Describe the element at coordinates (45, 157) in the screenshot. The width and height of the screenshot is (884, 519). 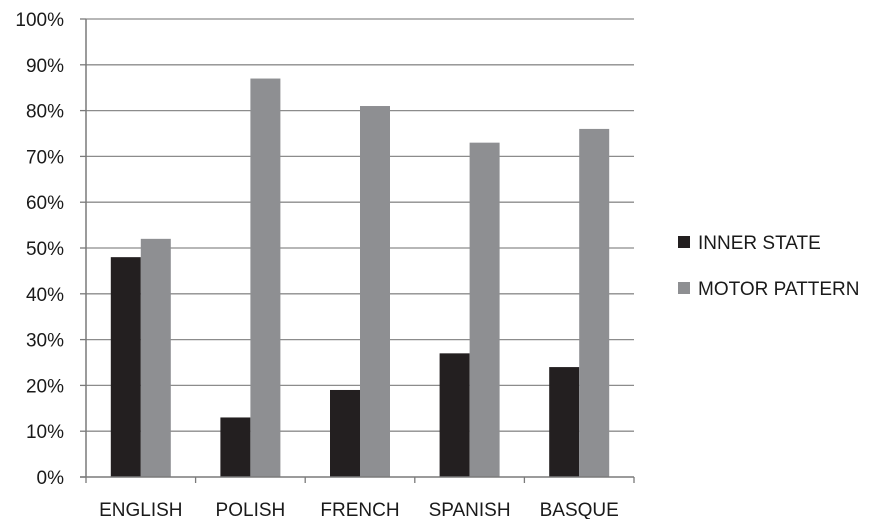
I see `y-tick-label: 70%` at that location.